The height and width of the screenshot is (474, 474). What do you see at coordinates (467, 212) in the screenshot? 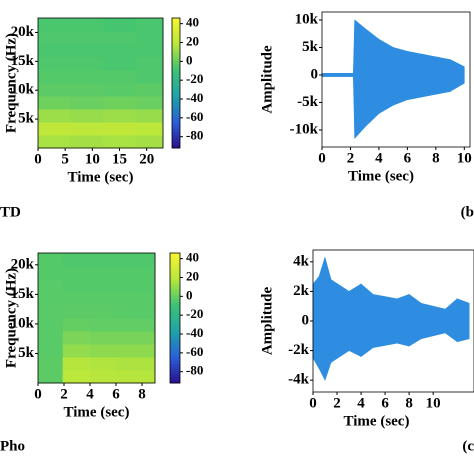
I see `caption: (b` at bounding box center [467, 212].